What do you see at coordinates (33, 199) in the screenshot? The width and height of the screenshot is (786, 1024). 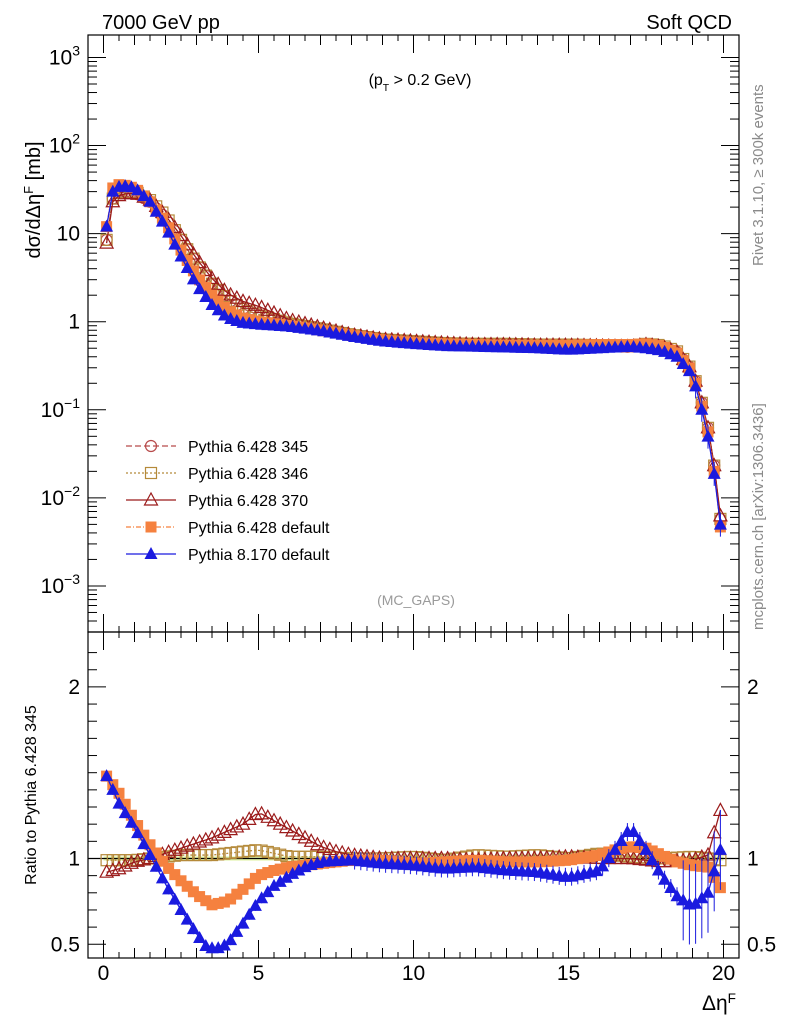 I see `main-y-axis-label: dσ/dΔηF [mb]` at bounding box center [33, 199].